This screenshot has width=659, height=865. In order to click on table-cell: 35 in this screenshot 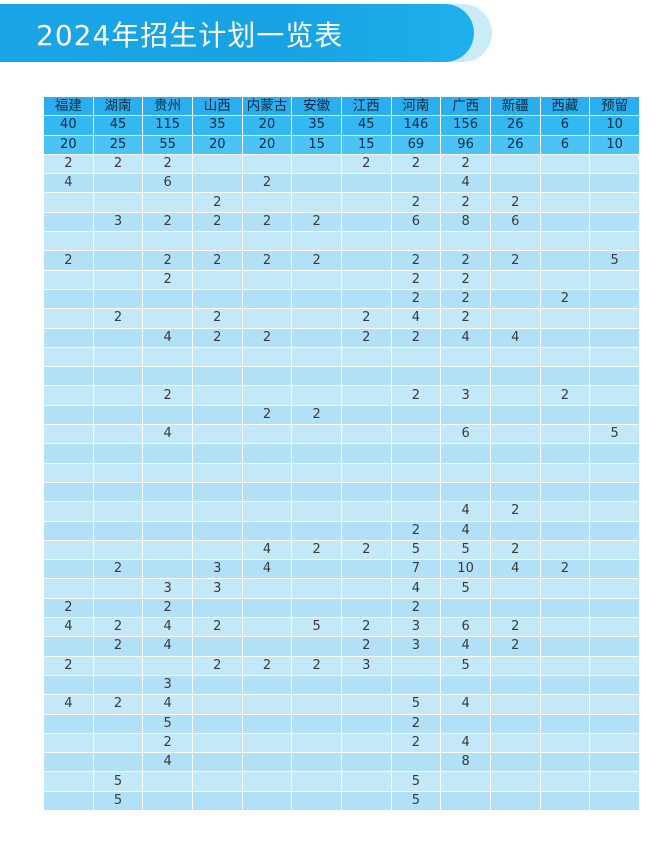, I will do `click(217, 125)`.